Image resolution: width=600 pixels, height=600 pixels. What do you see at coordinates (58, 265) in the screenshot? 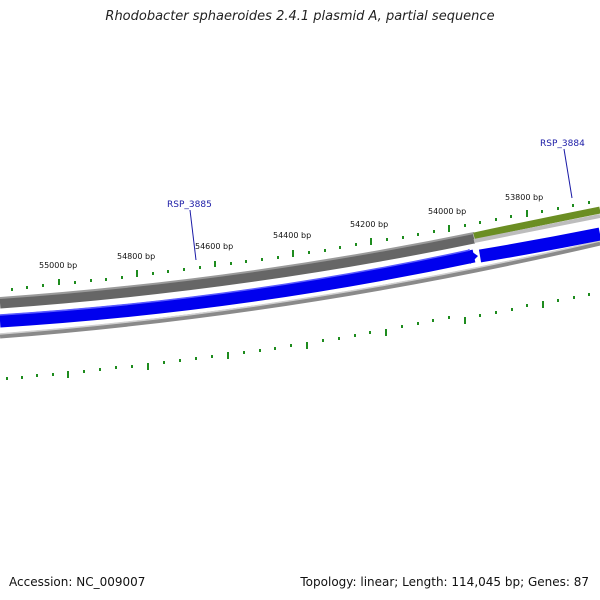
I see `tick-label-55000: 55000 bp` at bounding box center [58, 265].